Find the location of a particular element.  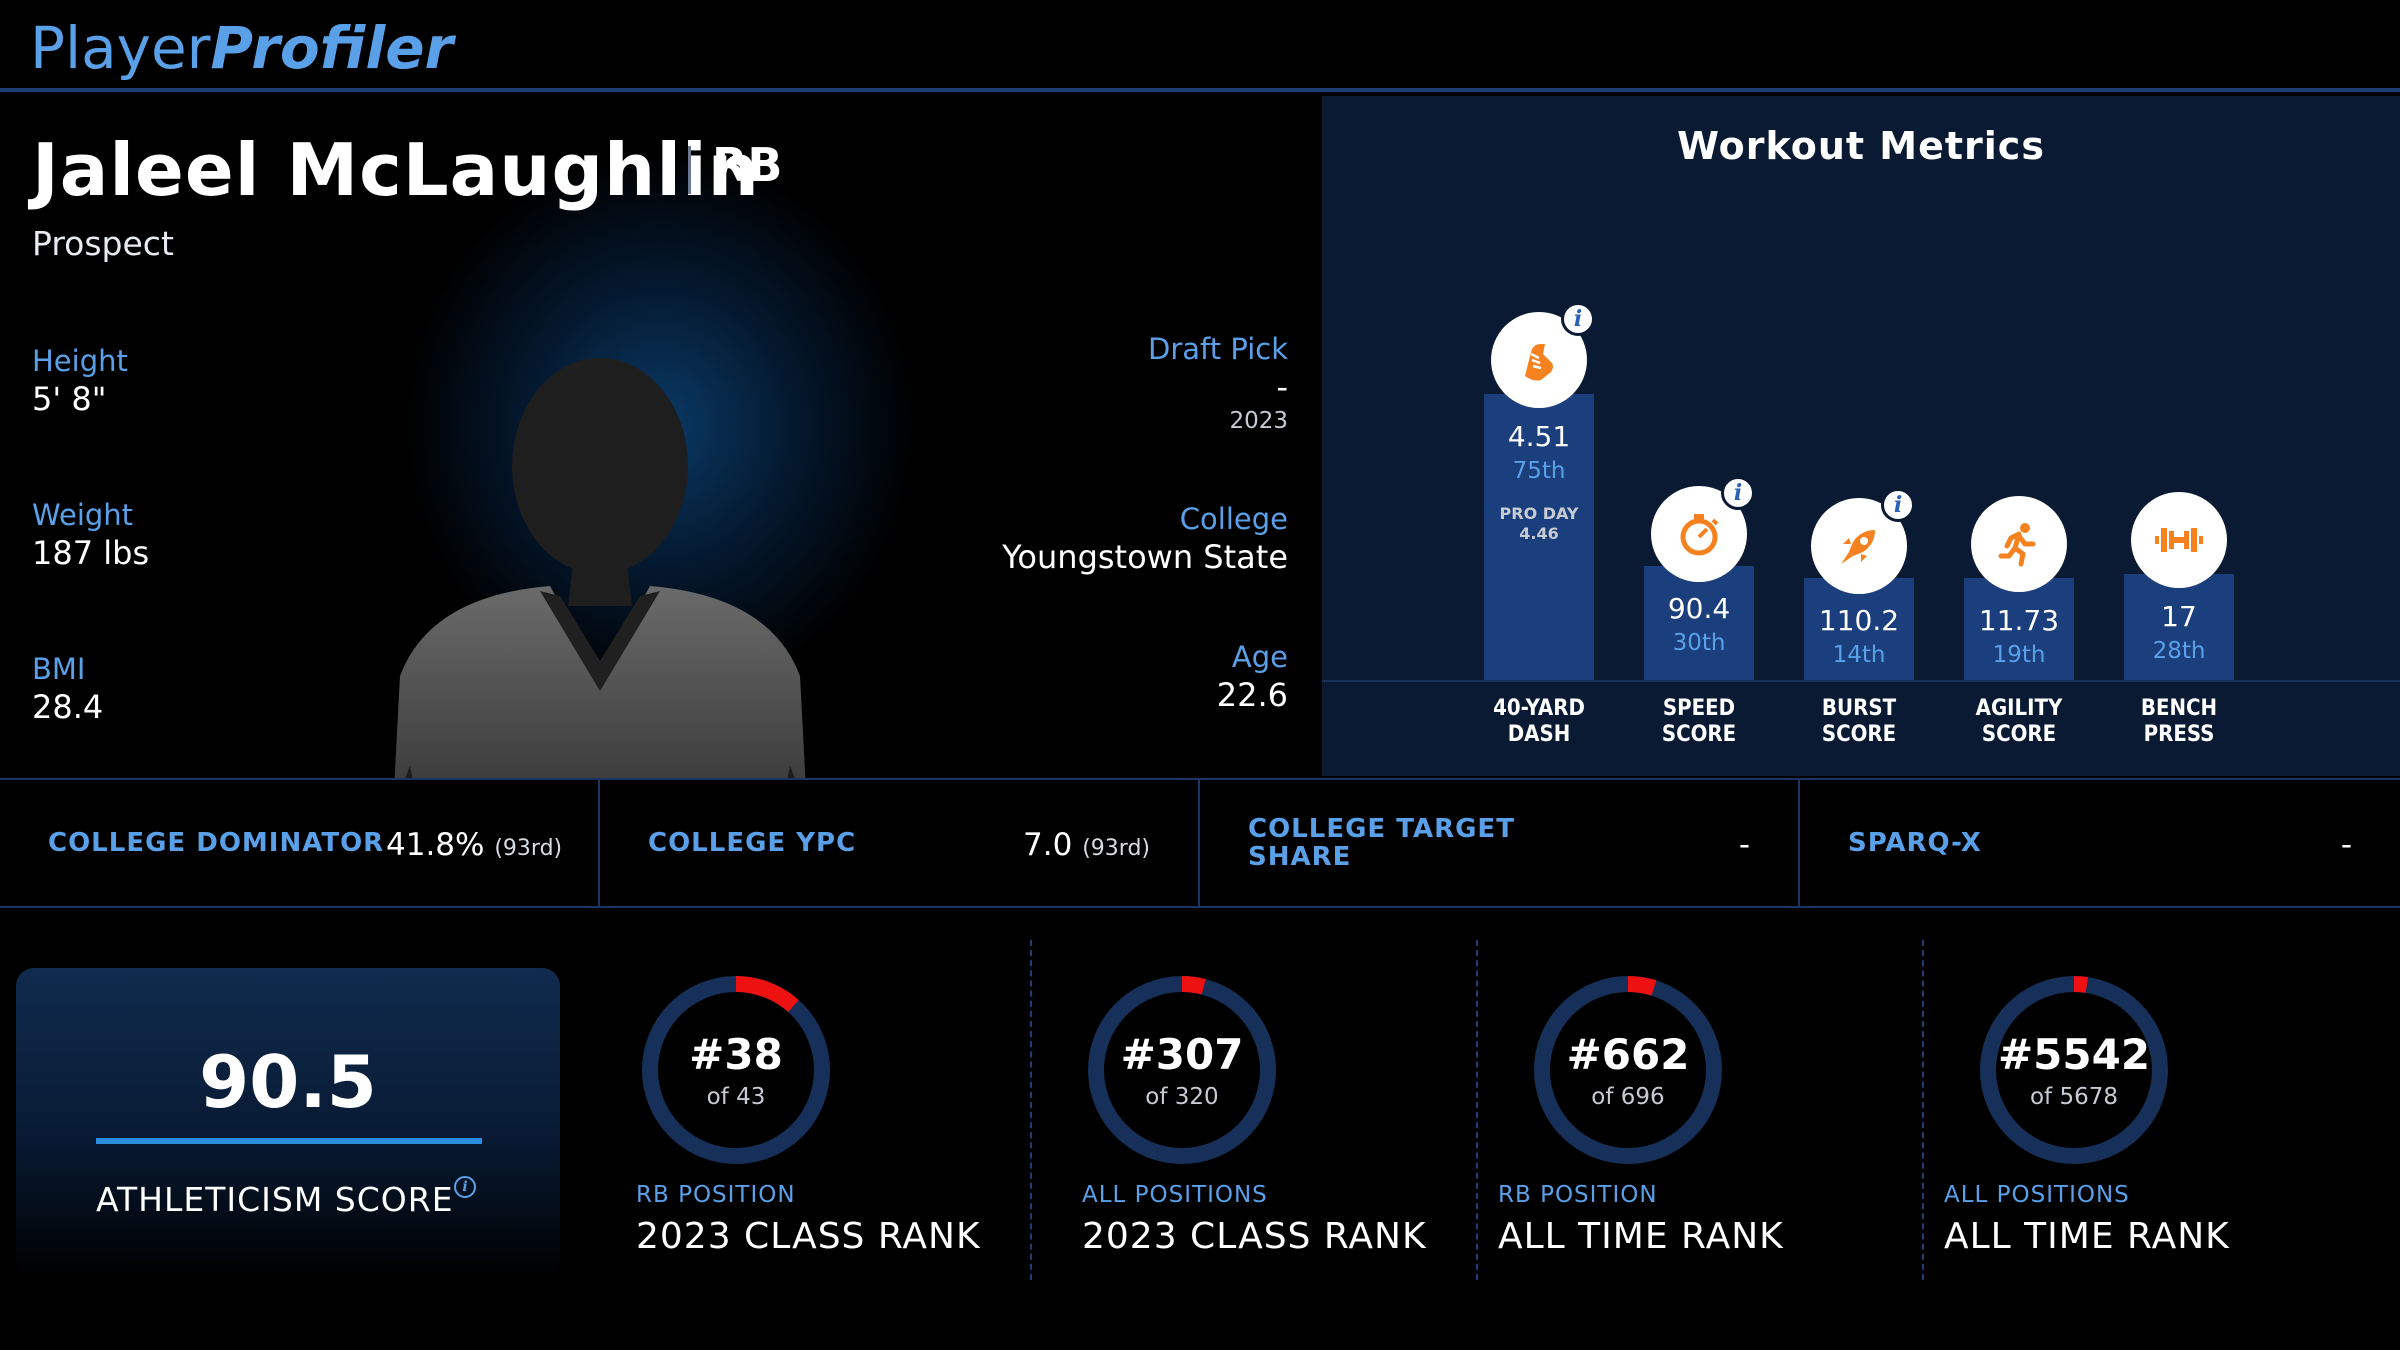

agility-score-label-line1: AGILITY is located at coordinates (2019, 708).